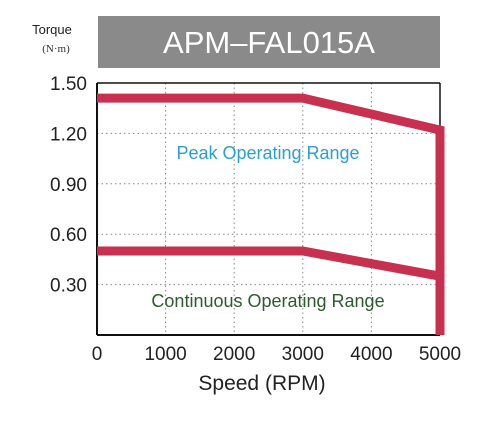 This screenshot has height=422, width=482. I want to click on y-axis-label: Torque, so click(52, 29).